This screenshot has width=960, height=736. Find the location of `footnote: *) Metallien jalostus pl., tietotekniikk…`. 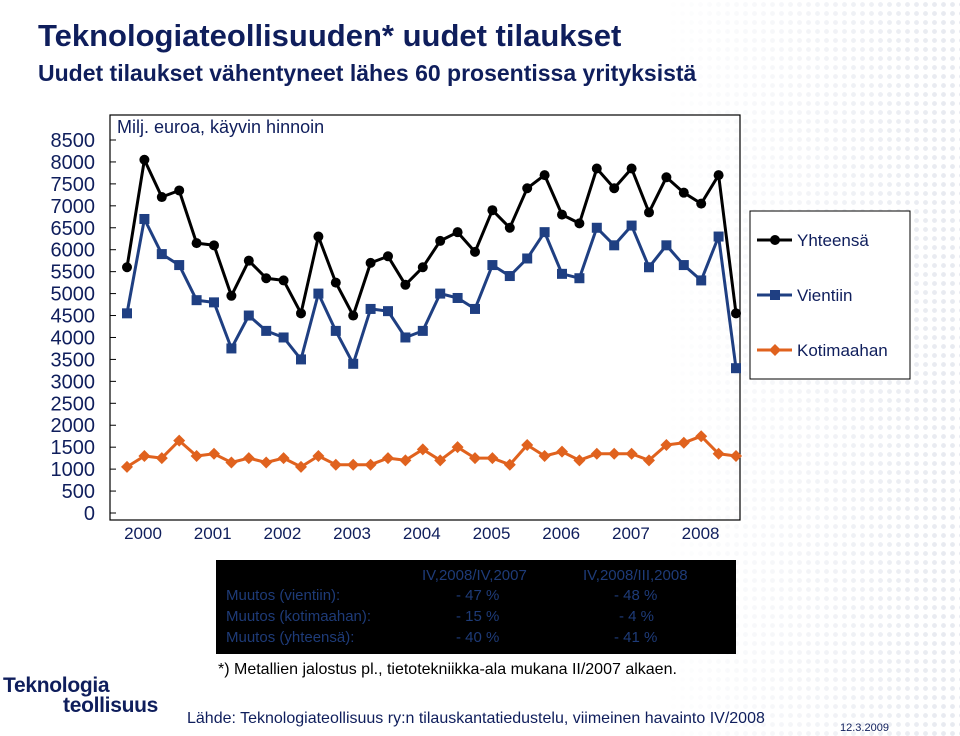

footnote: *) Metallien jalostus pl., tietotekniikk… is located at coordinates (447, 669).